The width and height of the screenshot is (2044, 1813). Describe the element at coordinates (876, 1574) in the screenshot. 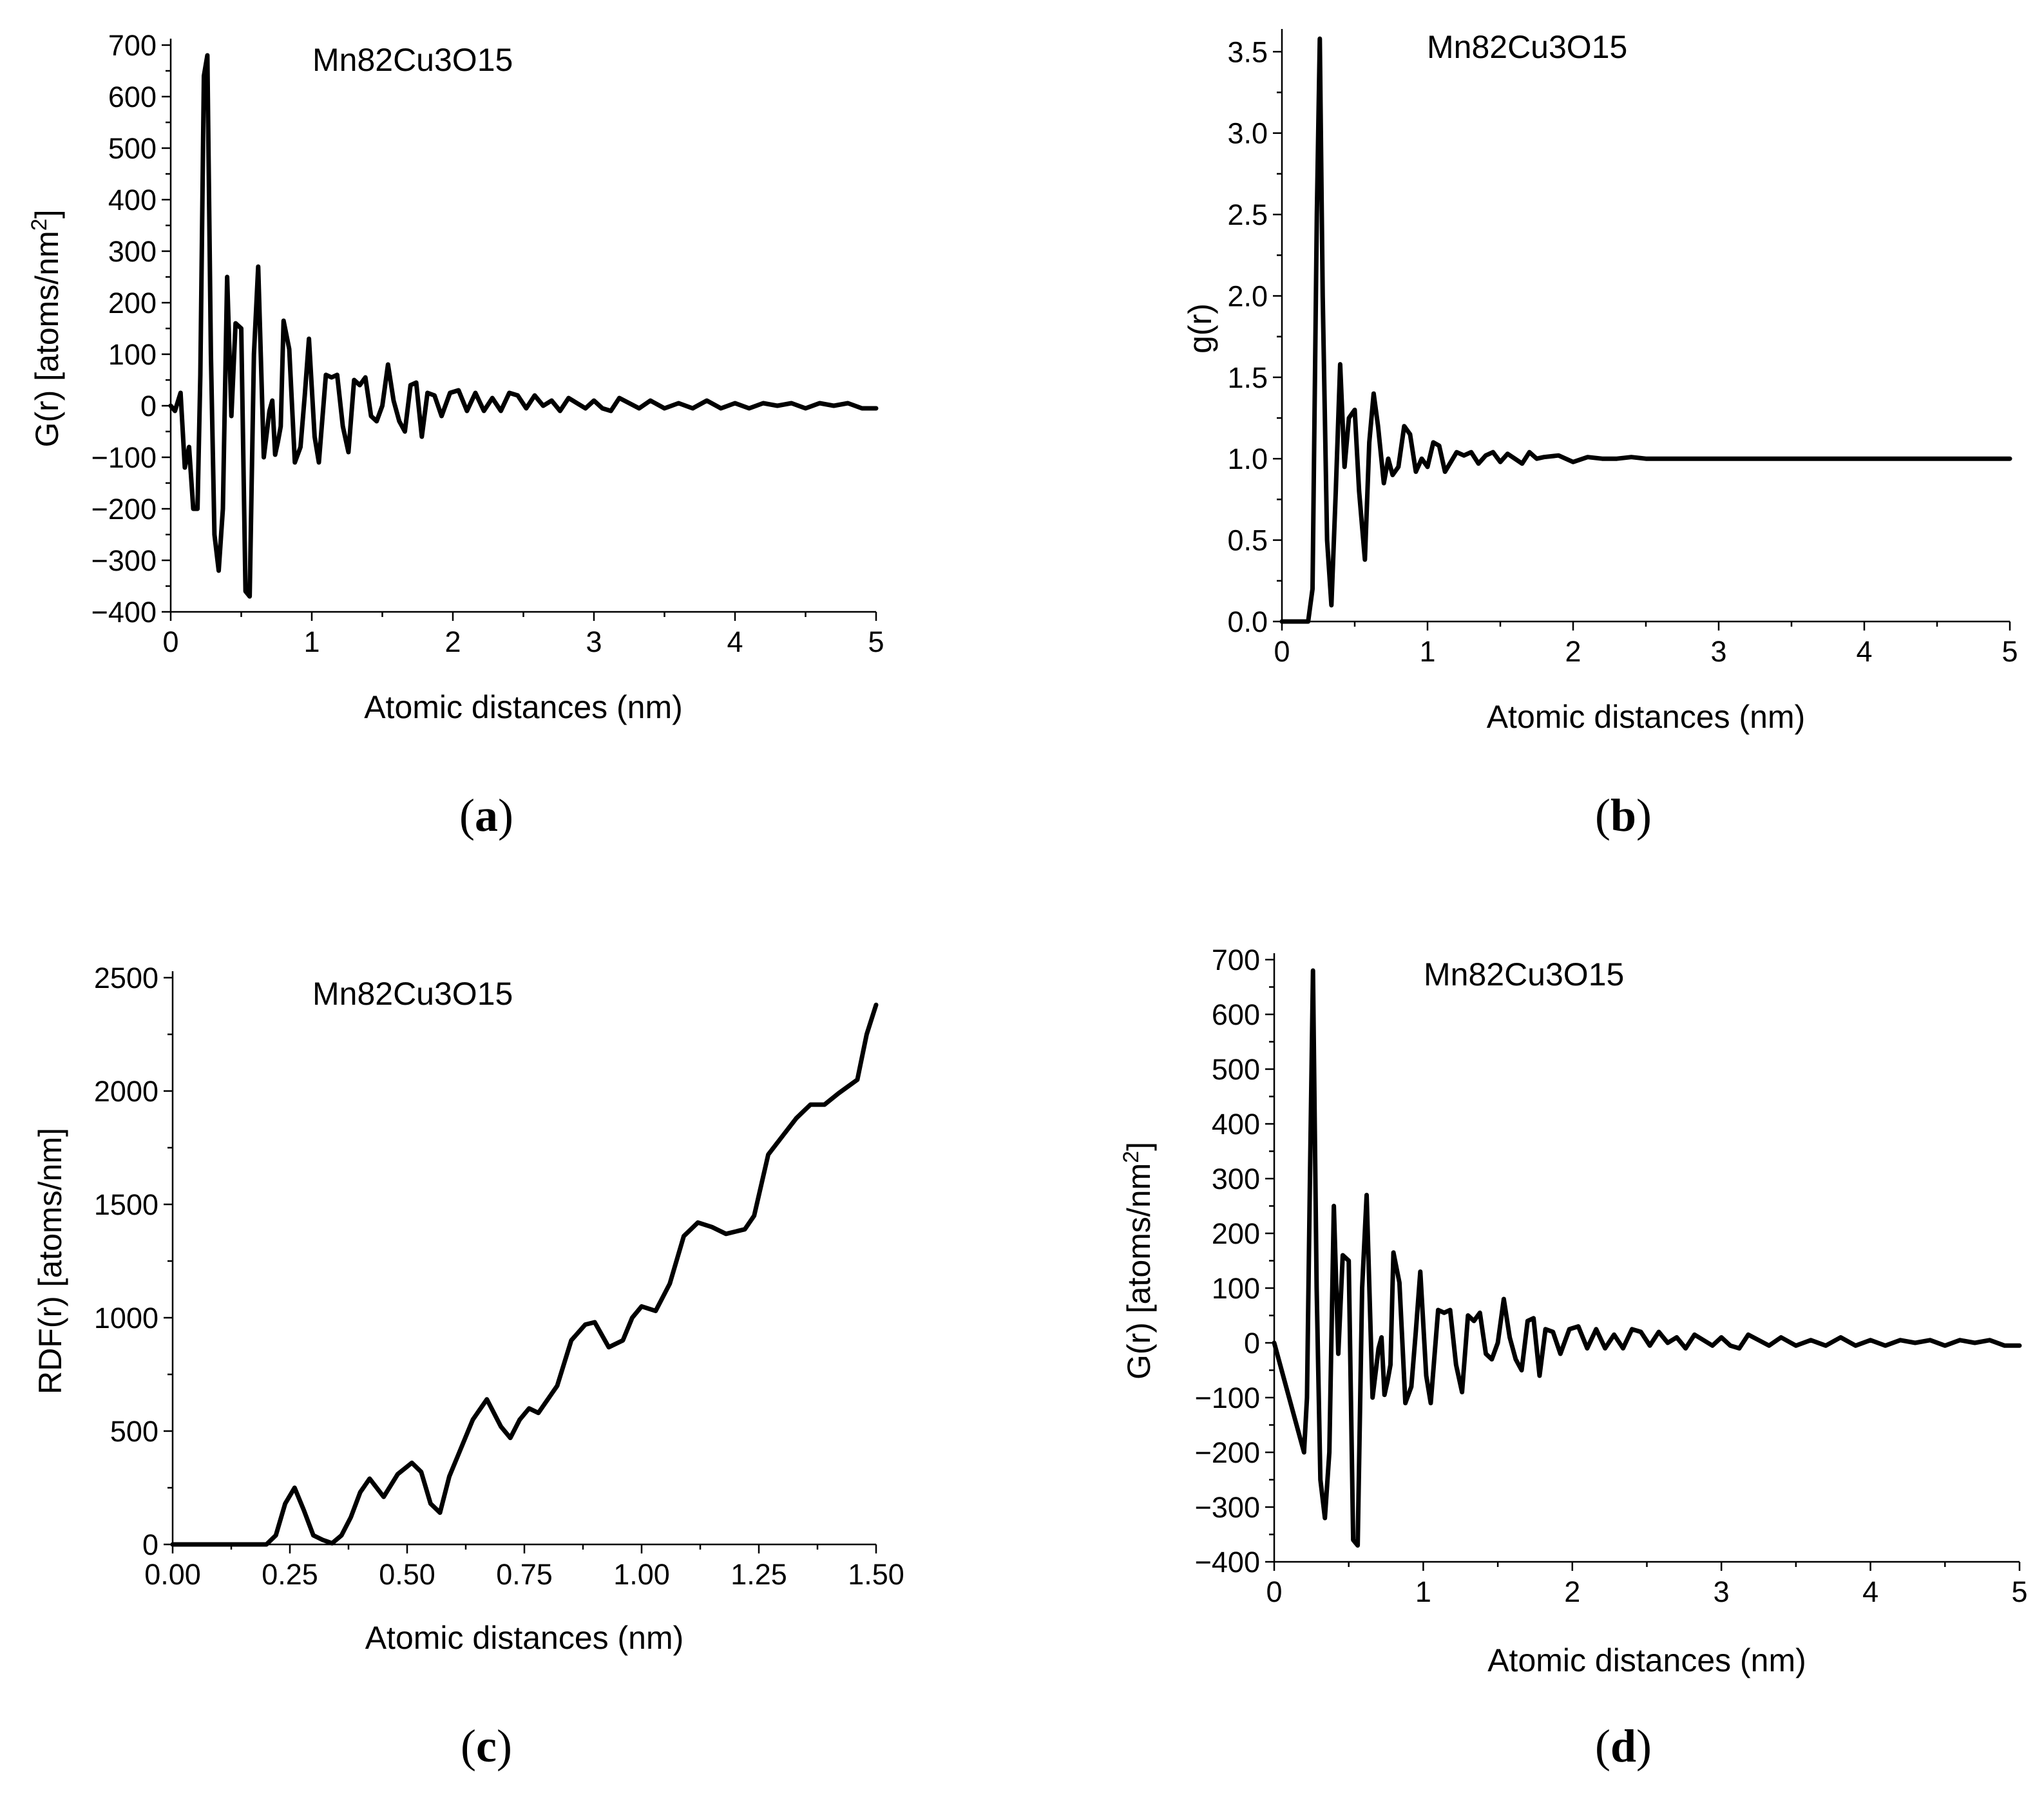

I see `x-tick-label: 1.50` at that location.